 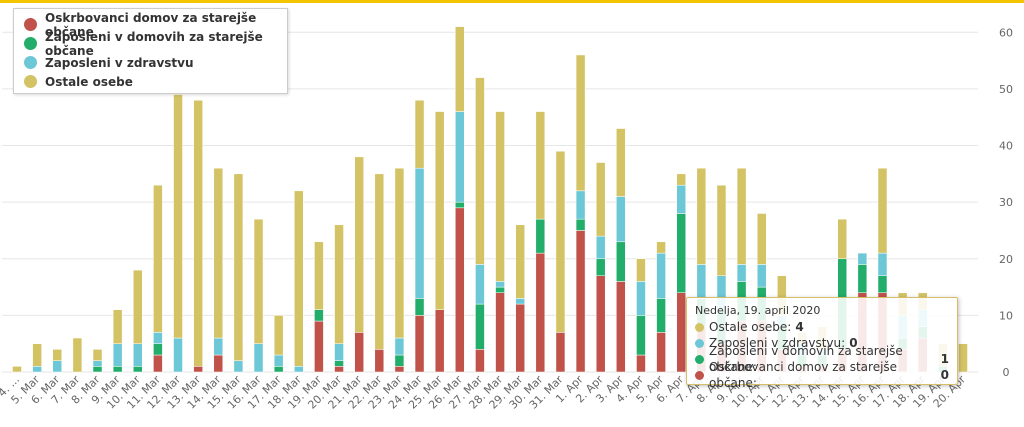 What do you see at coordinates (155, 62) in the screenshot?
I see `legend-item-zaposleni-zdravstvo: Zaposleni v zdravstvu` at bounding box center [155, 62].